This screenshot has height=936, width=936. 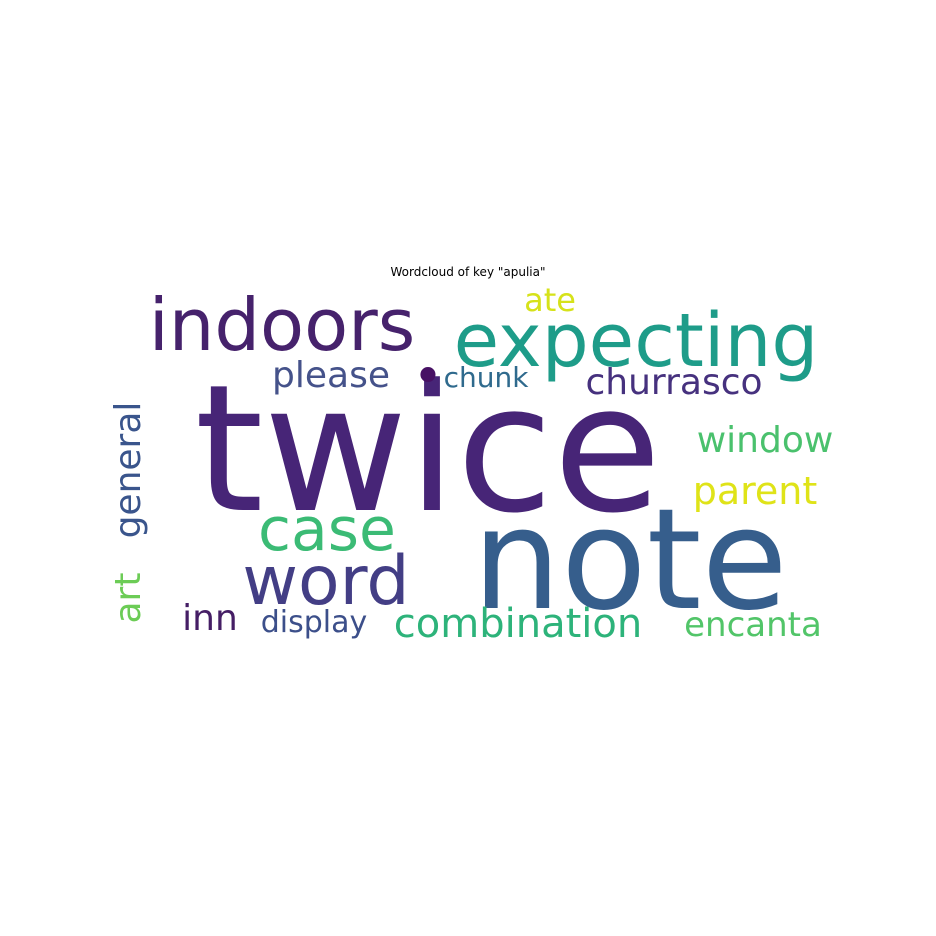 I want to click on word-churrasco: churrasco, so click(x=673, y=382).